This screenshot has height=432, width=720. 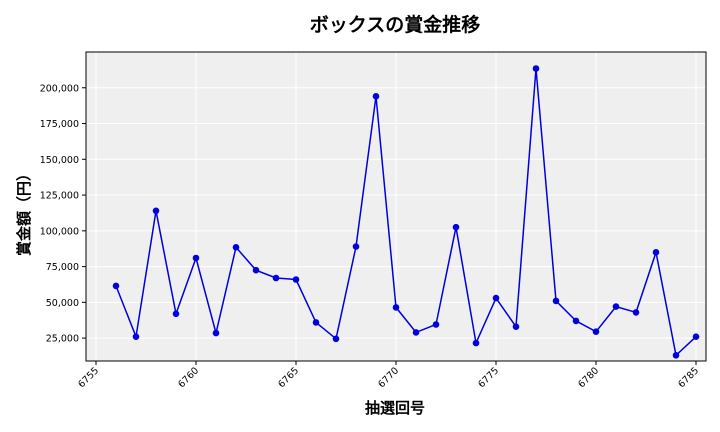 I want to click on x-tick-label: 6780, so click(x=588, y=377).